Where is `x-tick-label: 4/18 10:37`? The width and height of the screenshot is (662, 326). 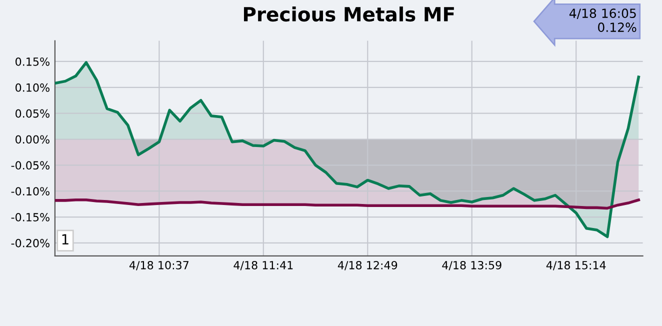 x-tick-label: 4/18 10:37 is located at coordinates (158, 265).